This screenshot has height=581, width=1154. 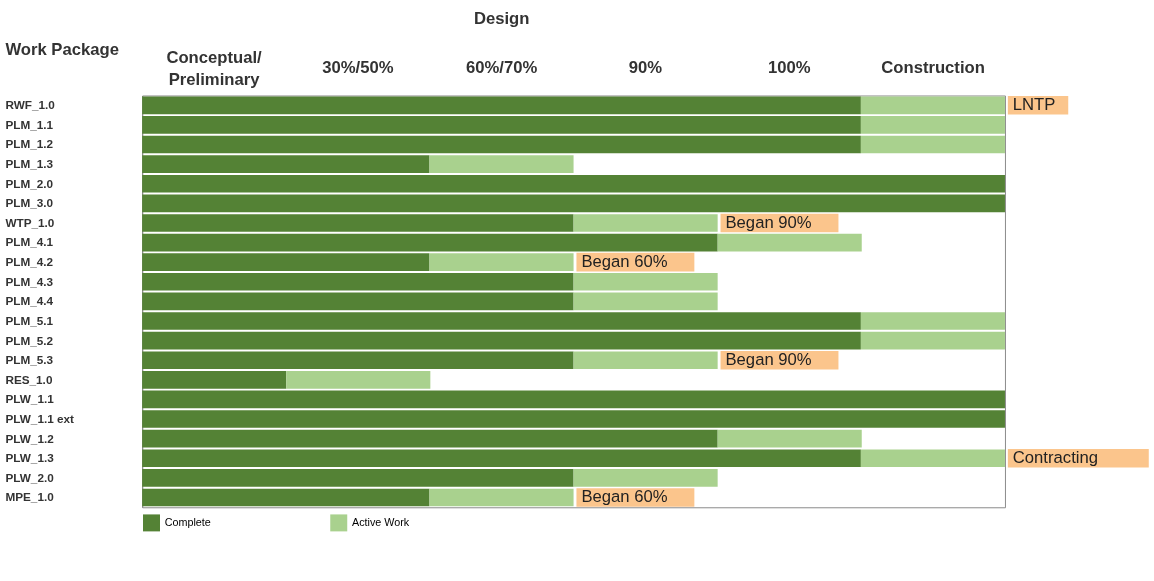 What do you see at coordinates (214, 68) in the screenshot?
I see `text: Conceptual/ Preliminary` at bounding box center [214, 68].